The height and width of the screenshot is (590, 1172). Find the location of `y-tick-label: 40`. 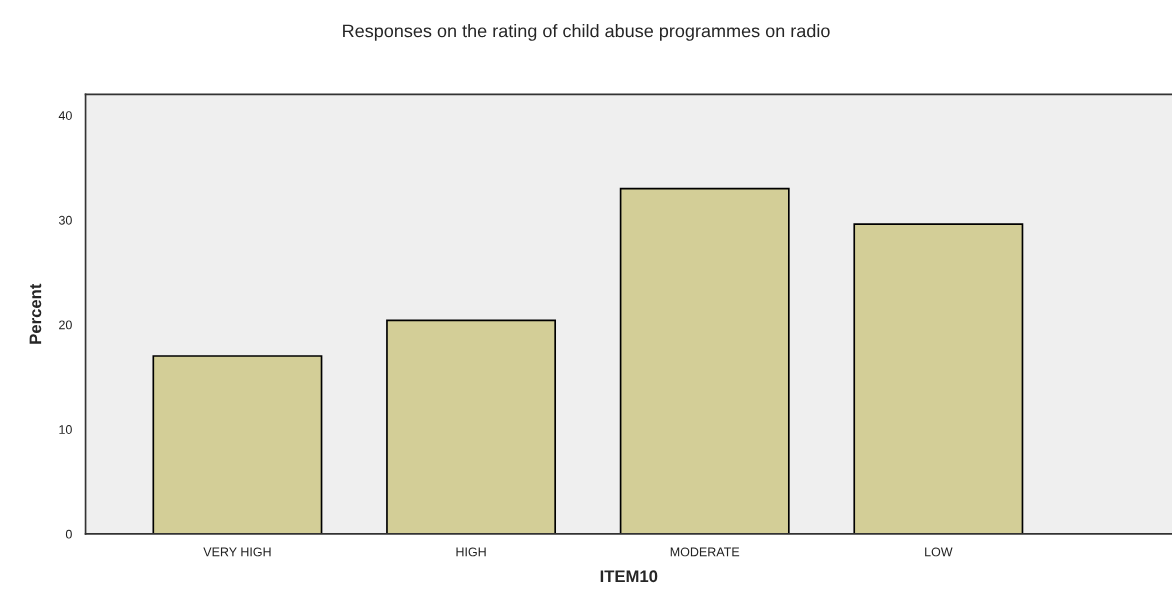

y-tick-label: 40 is located at coordinates (65, 115).